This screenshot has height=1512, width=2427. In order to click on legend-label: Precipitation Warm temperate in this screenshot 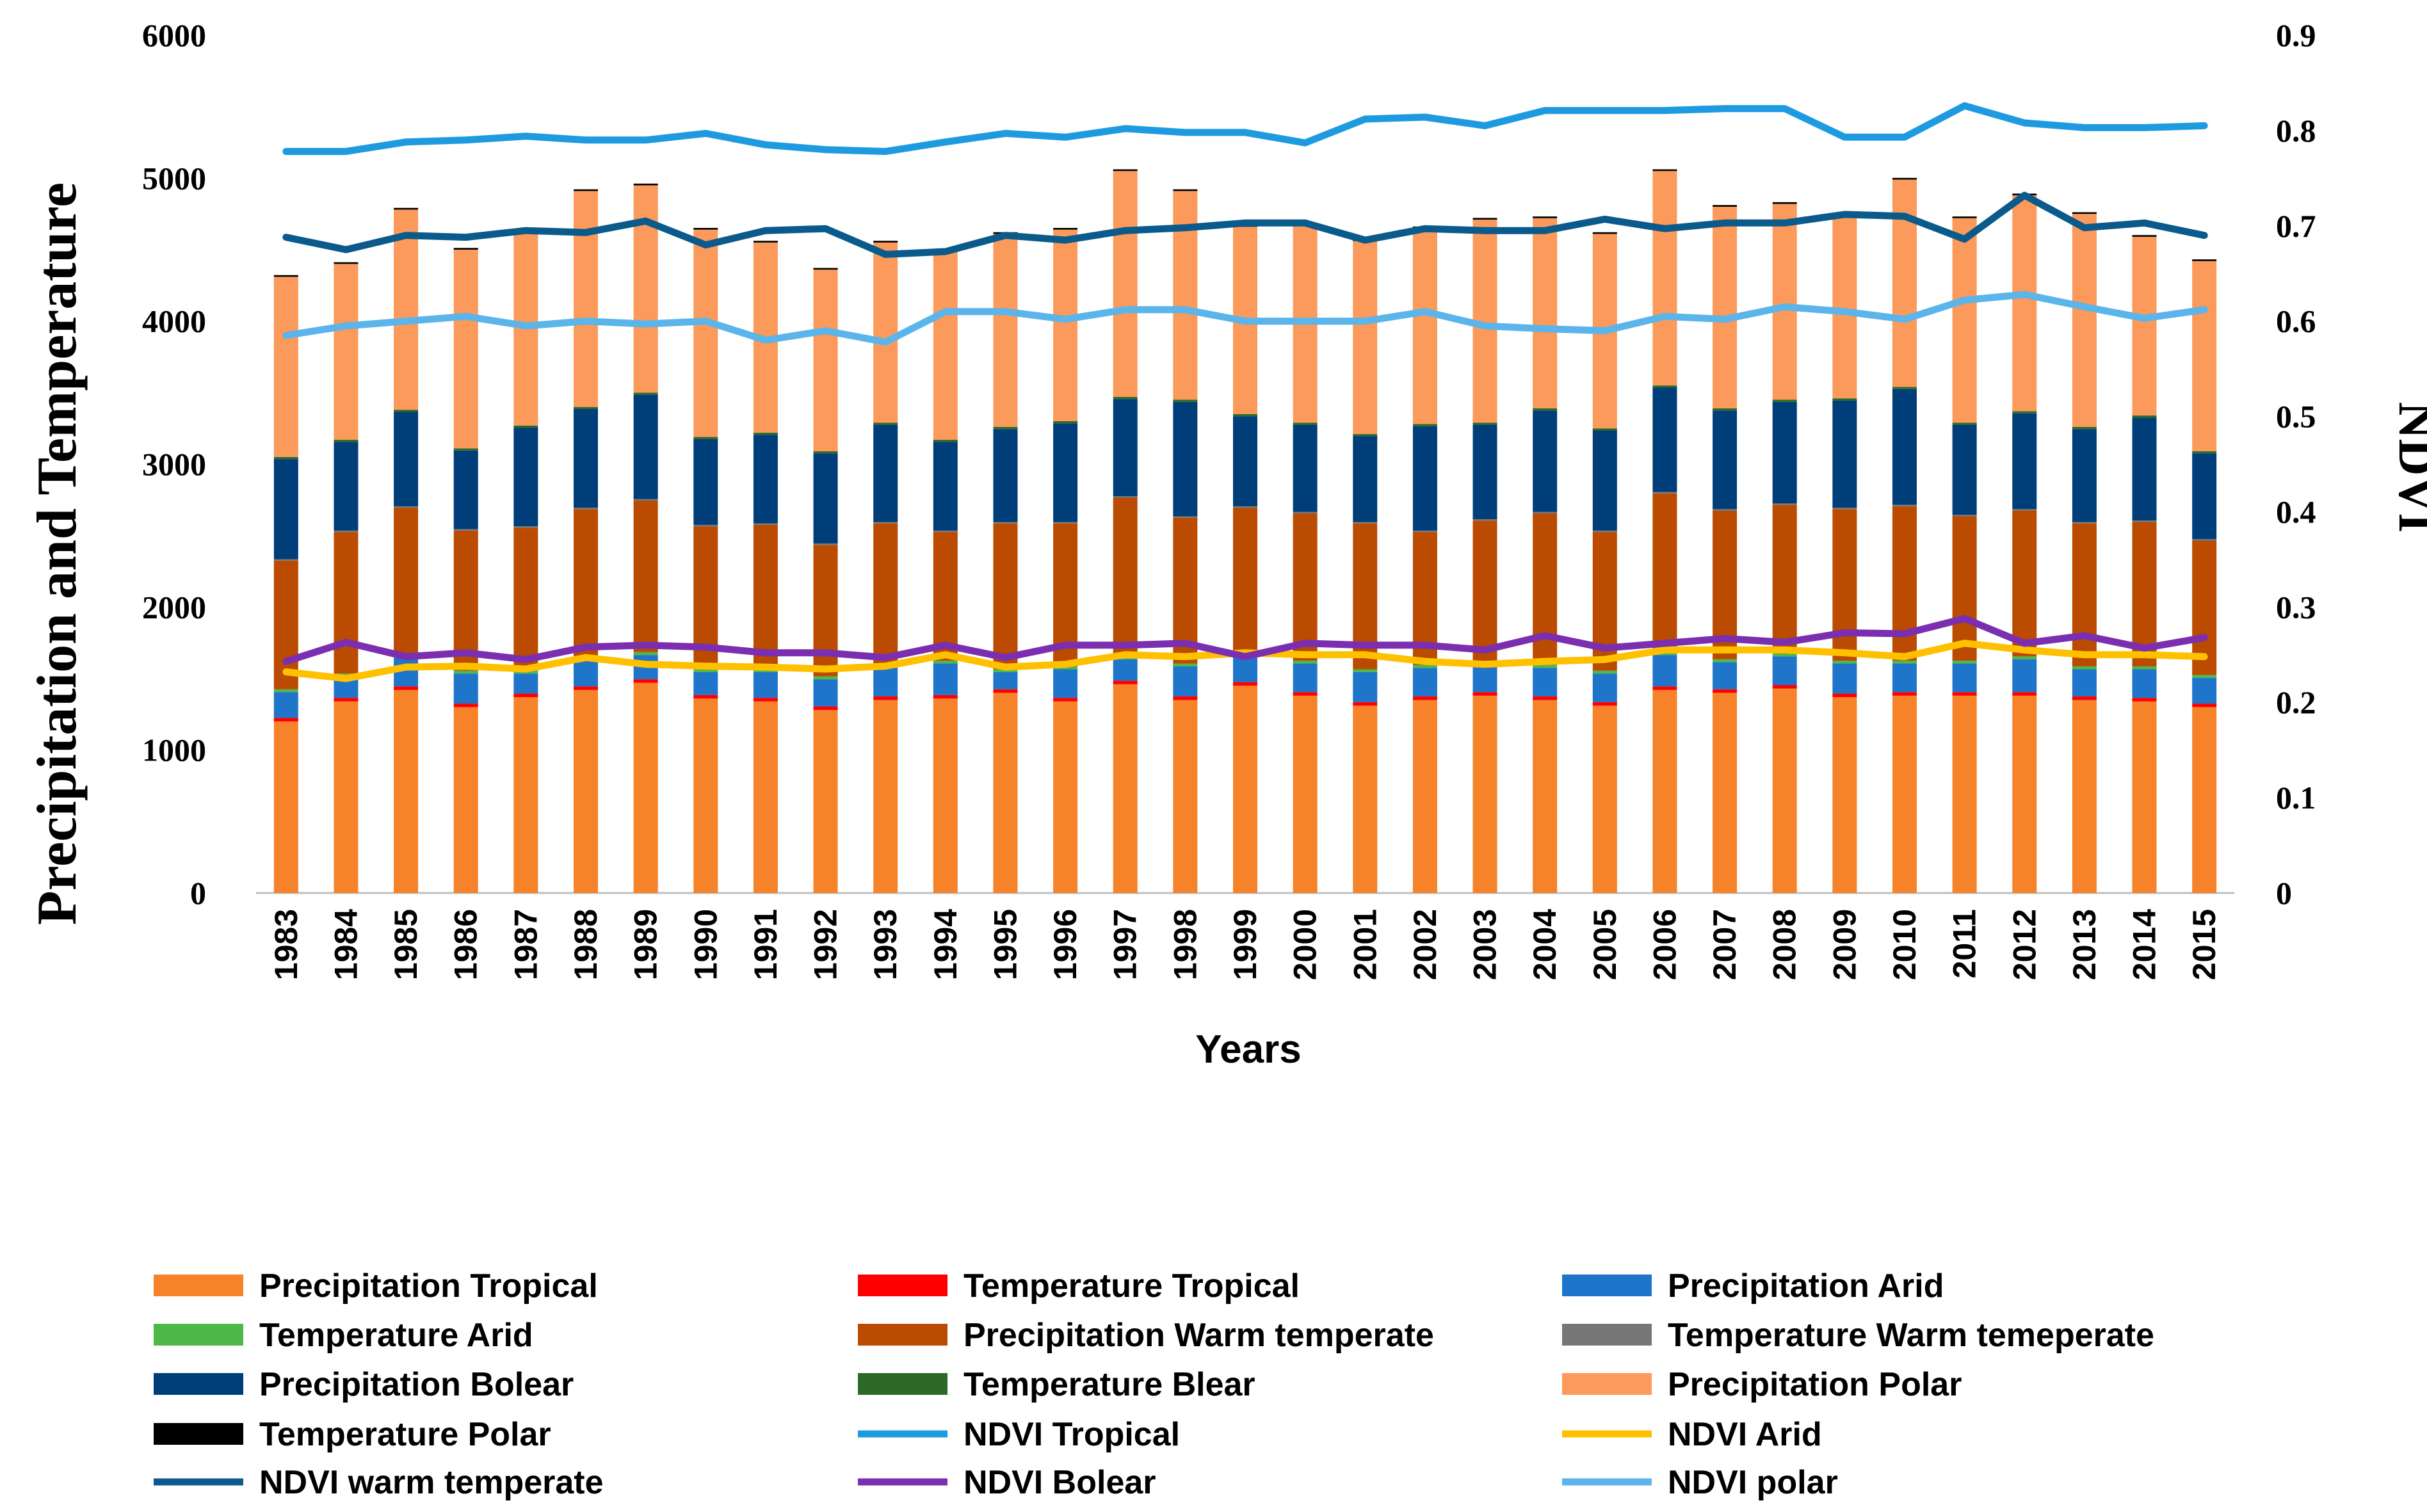, I will do `click(1199, 1335)`.